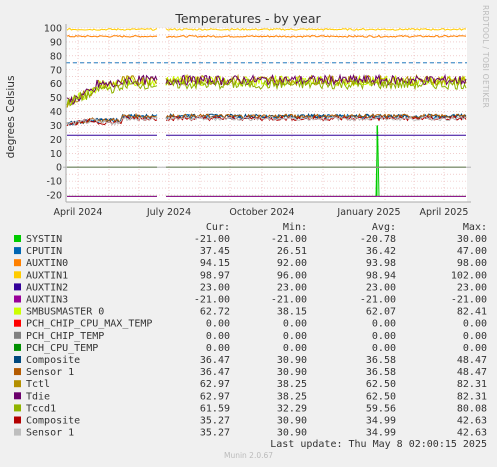 This screenshot has width=497, height=467. What do you see at coordinates (56, 126) in the screenshot?
I see `y-tick-label: 30` at bounding box center [56, 126].